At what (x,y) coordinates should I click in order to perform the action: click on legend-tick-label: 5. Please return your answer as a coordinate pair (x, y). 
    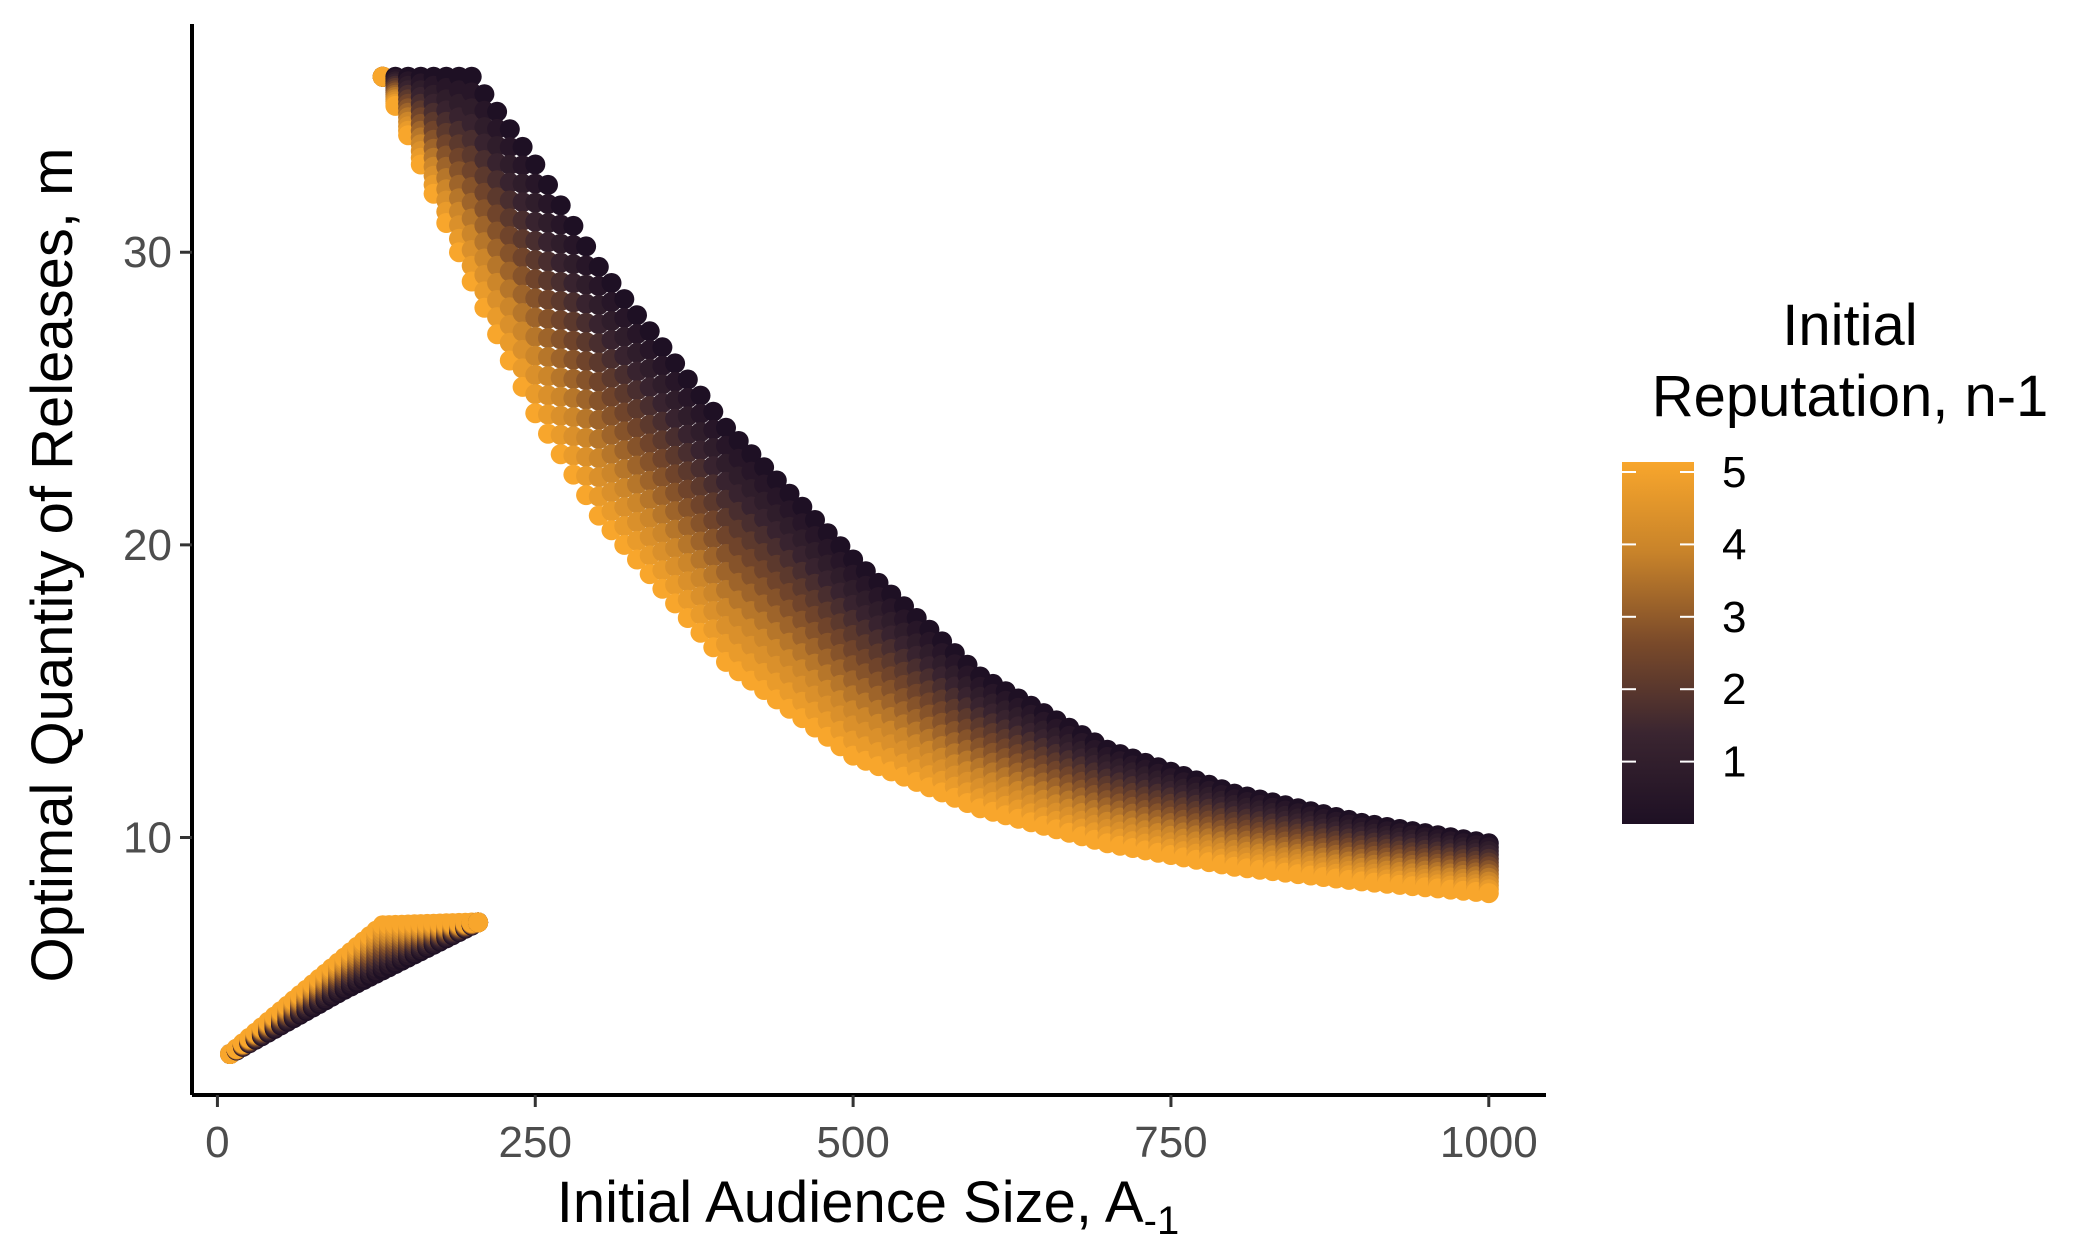
    Looking at the image, I should click on (1734, 472).